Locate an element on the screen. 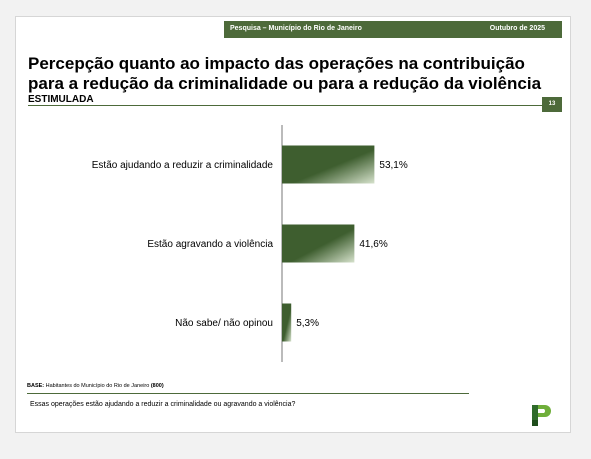 This screenshot has height=459, width=591. category-label-3: Não sabe/ não opinou is located at coordinates (224, 323).